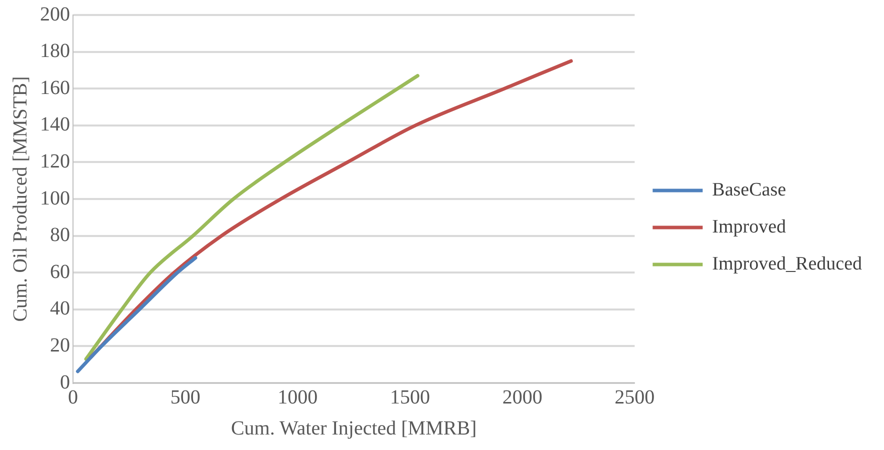  I want to click on legend-label: BaseCase, so click(749, 189).